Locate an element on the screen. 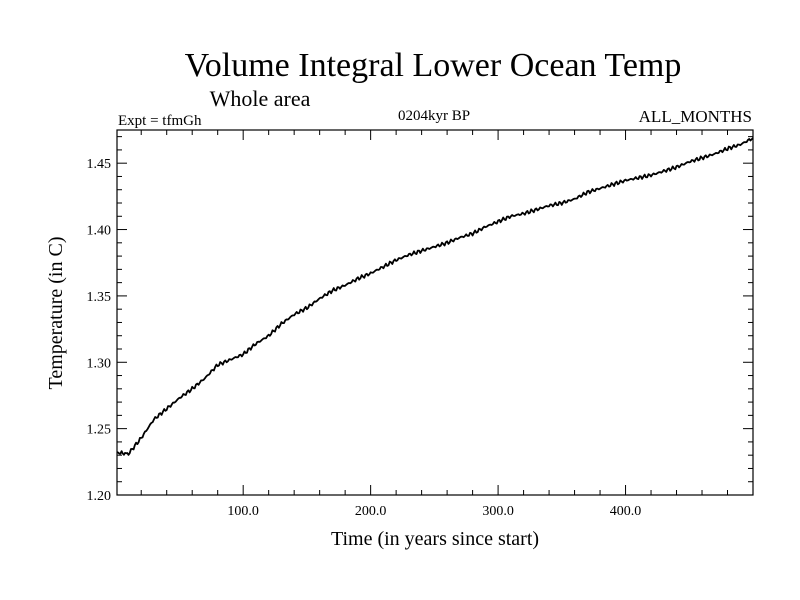 This screenshot has height=600, width=800. x-tick-label: 200.0 is located at coordinates (371, 511).